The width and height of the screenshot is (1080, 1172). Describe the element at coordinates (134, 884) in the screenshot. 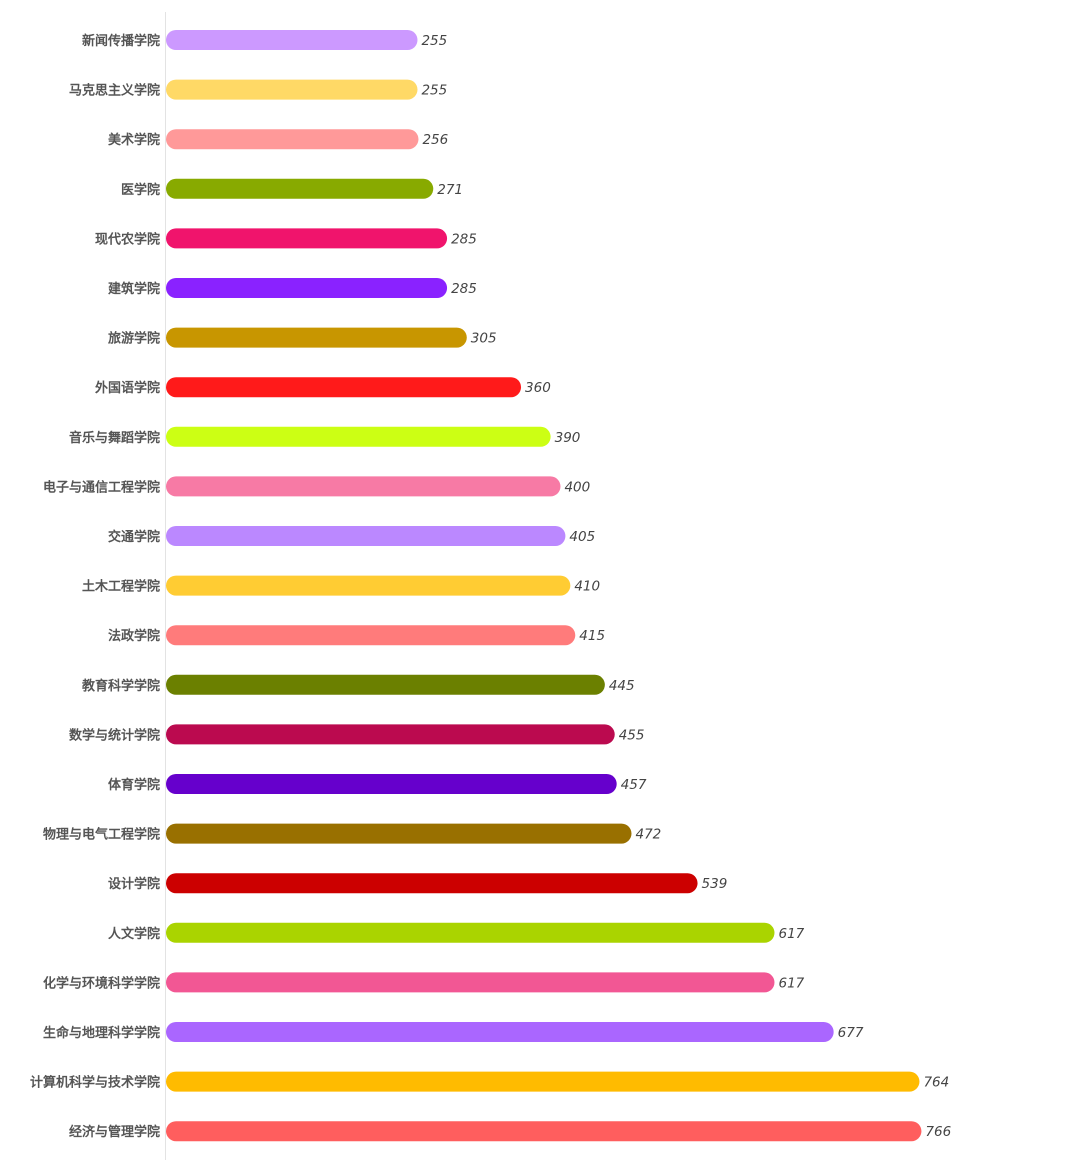

I see `category-label: 设计学院` at that location.